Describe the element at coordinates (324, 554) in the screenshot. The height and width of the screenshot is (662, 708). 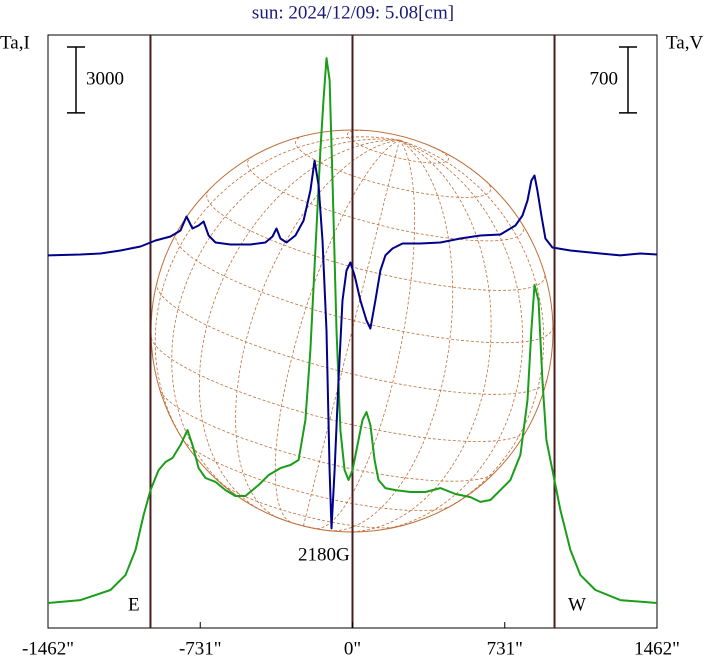
I see `annotation: 2180G` at that location.